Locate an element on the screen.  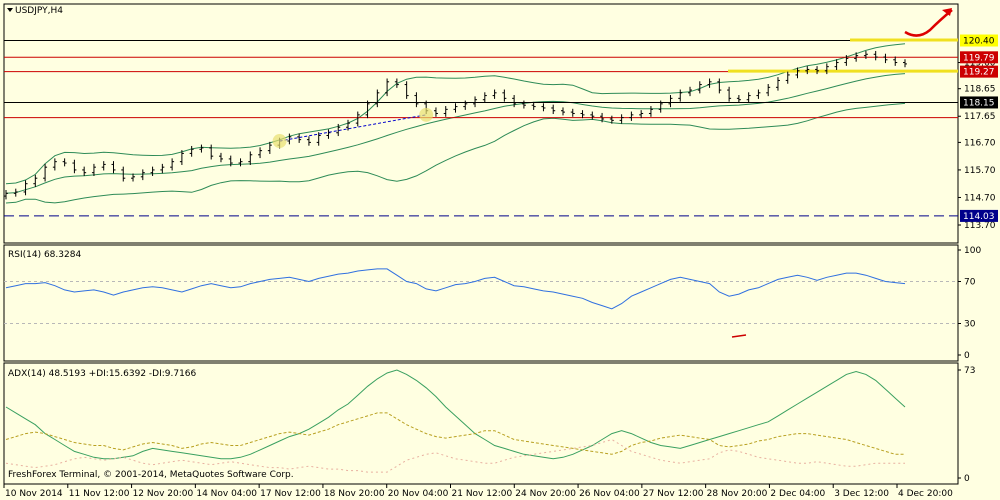
resistance-highlight-bottom is located at coordinates (843, 71).